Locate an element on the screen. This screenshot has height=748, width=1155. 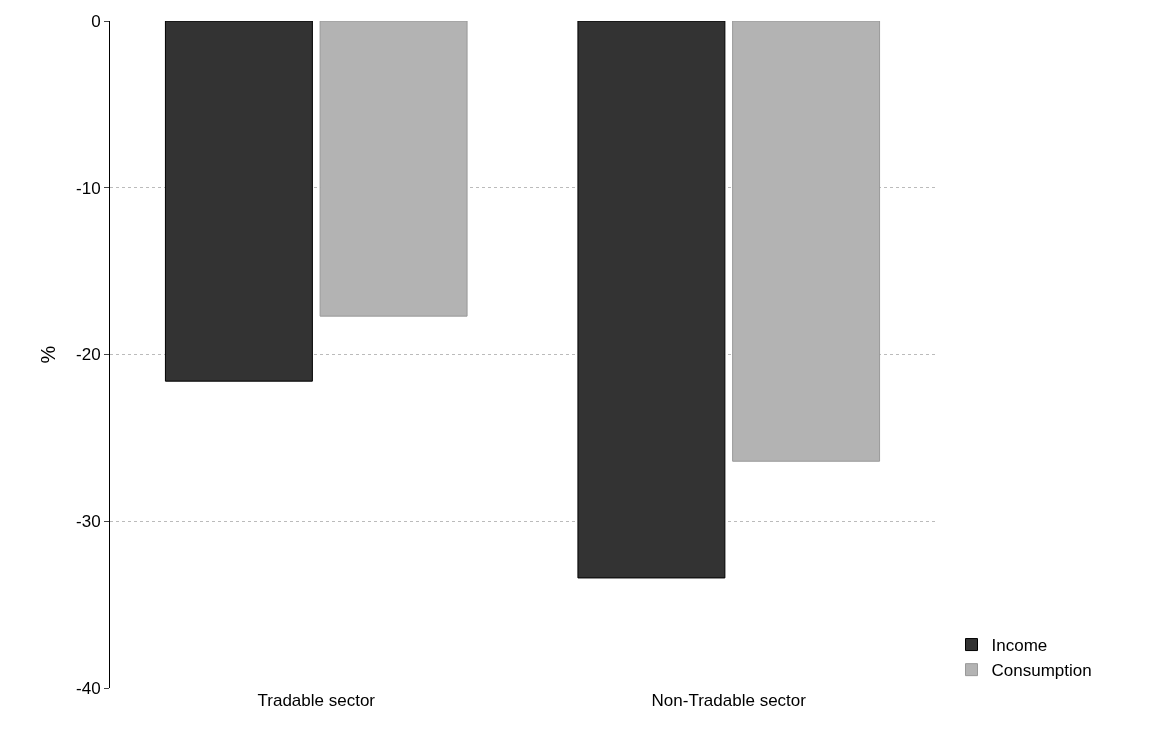
y-tick-label: -30 is located at coordinates (88, 522).